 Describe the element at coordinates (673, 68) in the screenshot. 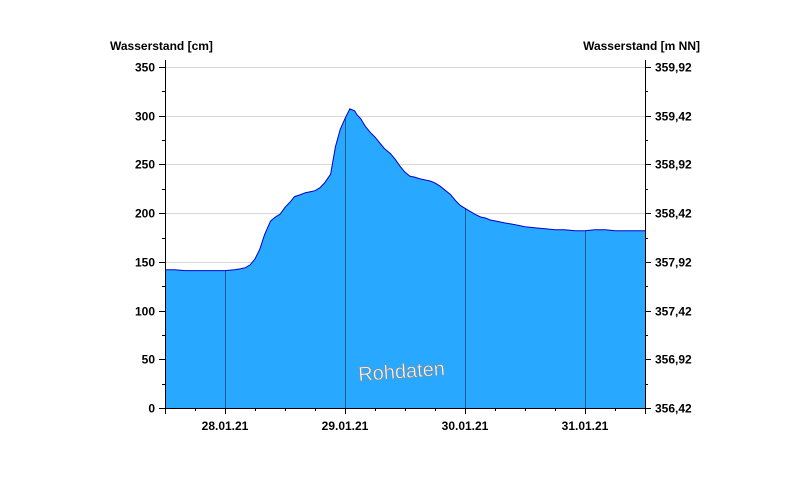

I see `y-right-tick-label: 359,92` at that location.